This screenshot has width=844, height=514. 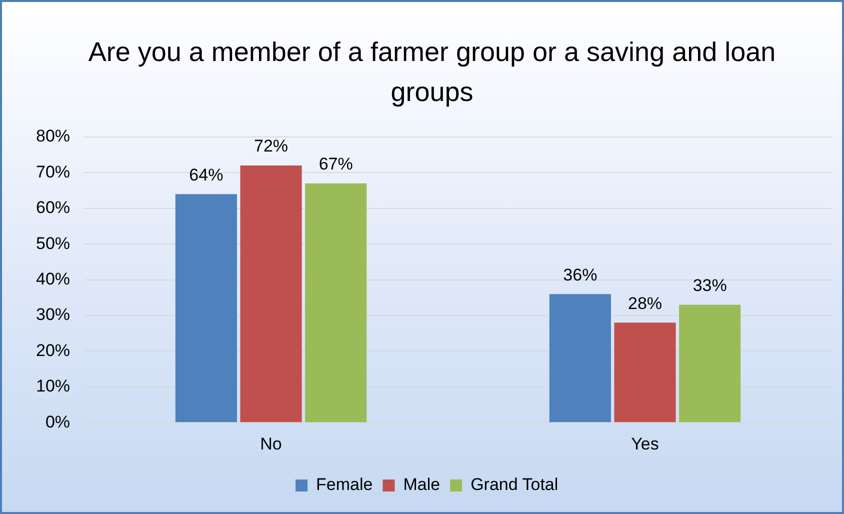 I want to click on chart-title: Are you a member of a farmer group or a saving and loan groups, so click(x=432, y=72).